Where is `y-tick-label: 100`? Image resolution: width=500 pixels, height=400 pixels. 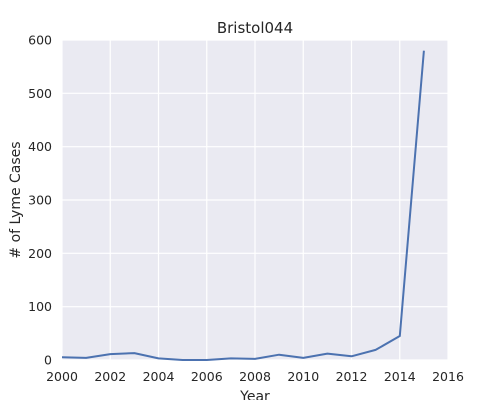
y-tick-label: 100 is located at coordinates (40, 306).